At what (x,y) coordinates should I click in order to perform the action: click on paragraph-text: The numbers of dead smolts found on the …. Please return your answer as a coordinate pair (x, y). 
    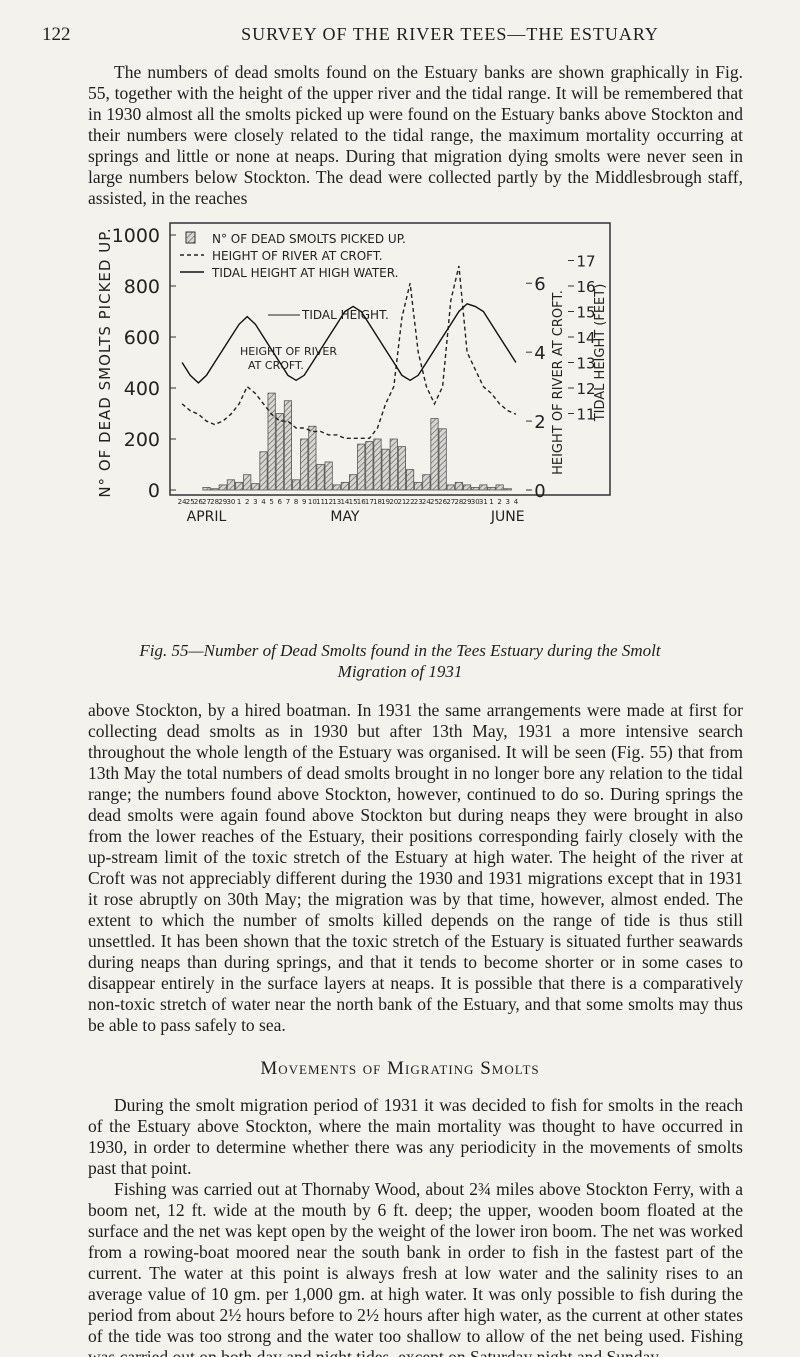
    Looking at the image, I should click on (415, 135).